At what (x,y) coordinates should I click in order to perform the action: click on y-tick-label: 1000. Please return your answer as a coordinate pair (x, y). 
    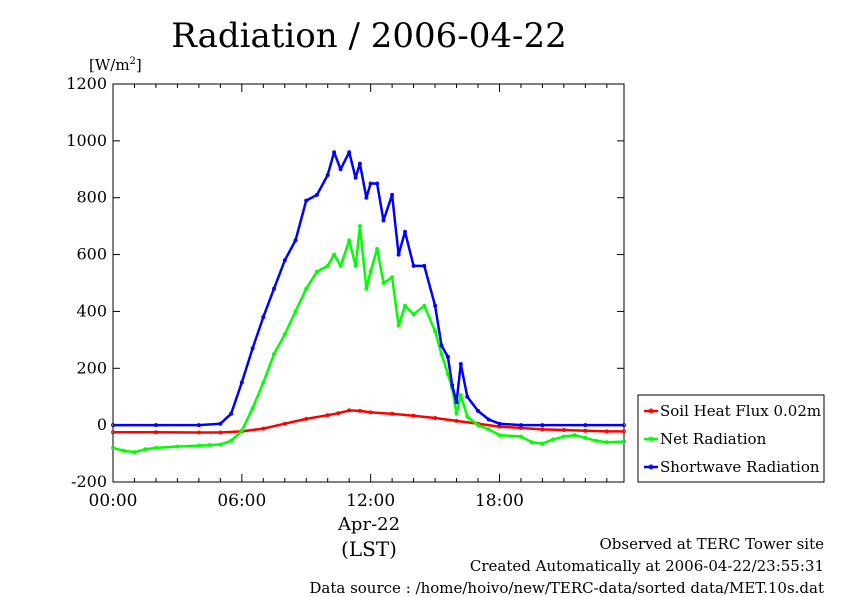
    Looking at the image, I should click on (86, 140).